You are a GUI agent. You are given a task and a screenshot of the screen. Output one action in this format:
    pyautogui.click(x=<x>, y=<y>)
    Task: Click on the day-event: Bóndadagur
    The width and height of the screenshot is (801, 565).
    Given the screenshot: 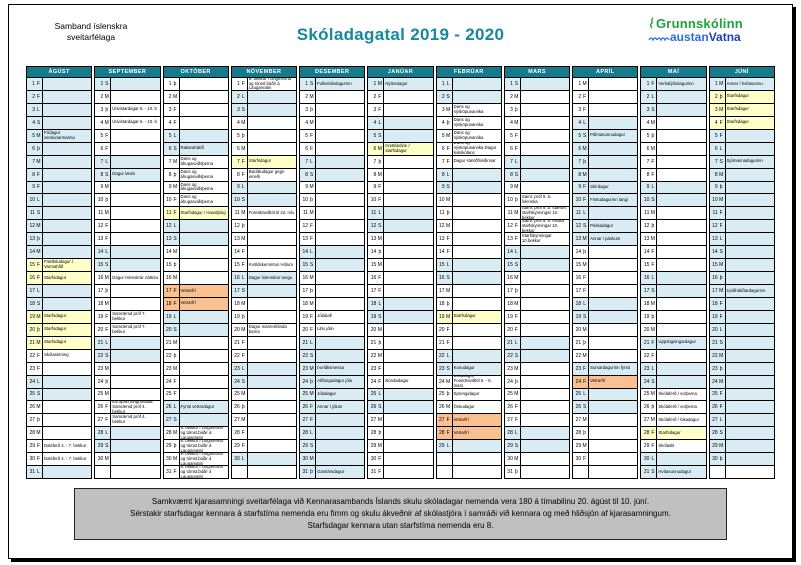 What is the action you would take?
    pyautogui.click(x=397, y=381)
    